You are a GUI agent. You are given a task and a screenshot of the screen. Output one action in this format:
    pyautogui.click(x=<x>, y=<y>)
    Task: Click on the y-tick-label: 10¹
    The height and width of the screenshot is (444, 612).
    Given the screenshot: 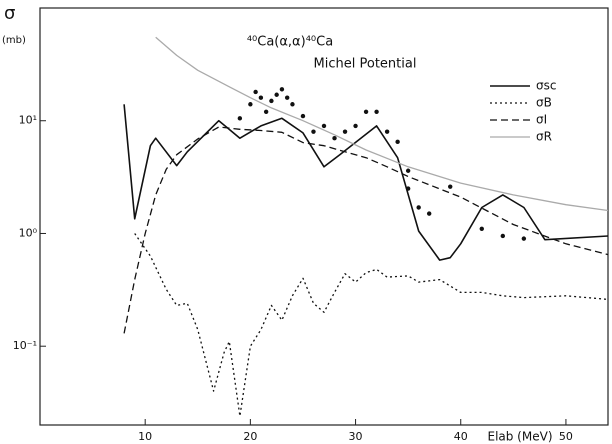 What is the action you would take?
    pyautogui.click(x=28, y=120)
    